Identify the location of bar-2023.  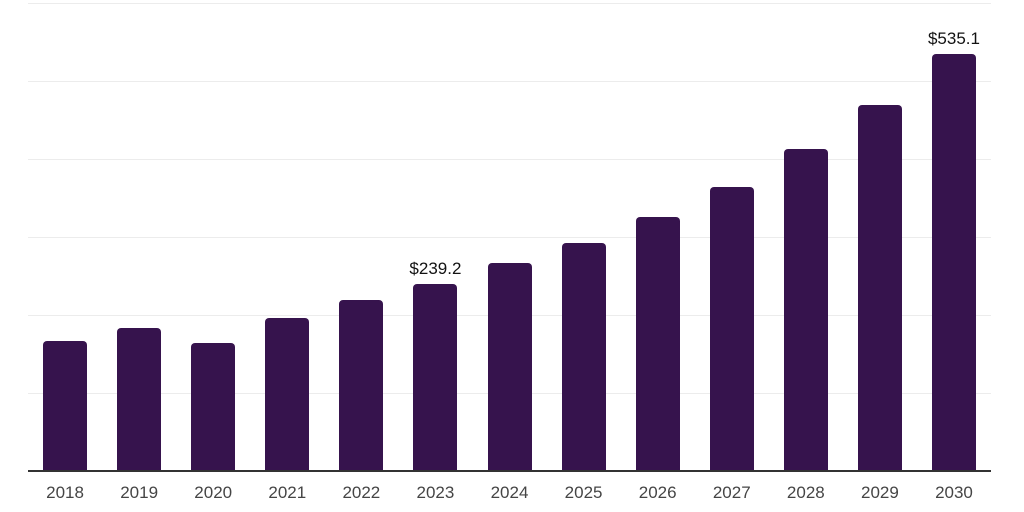
(435, 377).